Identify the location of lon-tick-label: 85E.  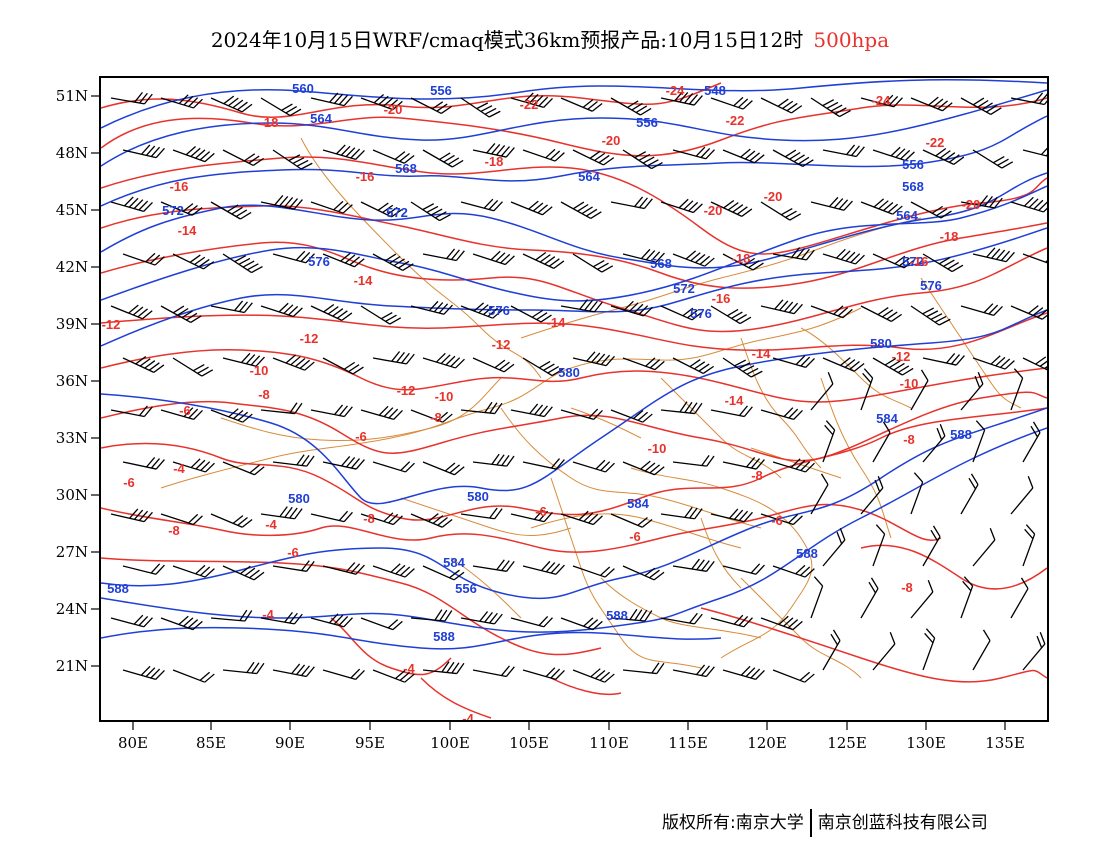
(211, 743).